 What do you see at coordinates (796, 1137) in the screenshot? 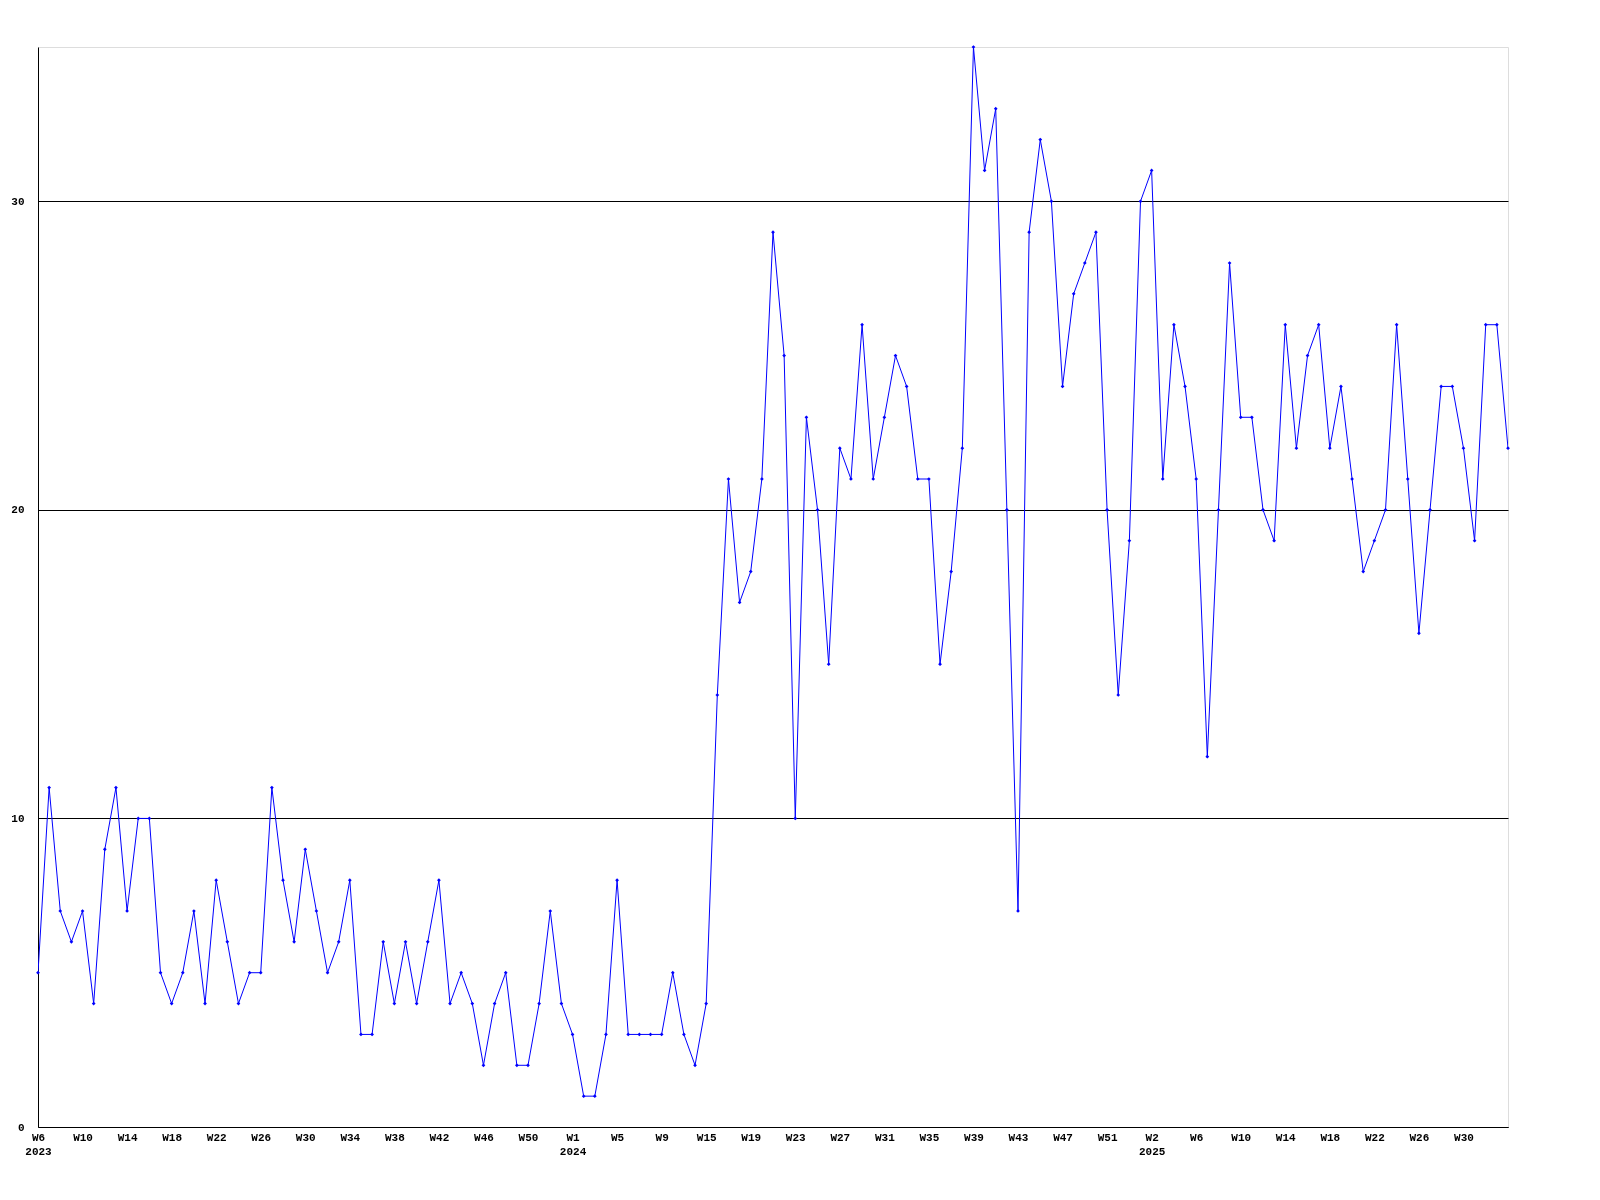
I see `x-tick-label: W23` at bounding box center [796, 1137].